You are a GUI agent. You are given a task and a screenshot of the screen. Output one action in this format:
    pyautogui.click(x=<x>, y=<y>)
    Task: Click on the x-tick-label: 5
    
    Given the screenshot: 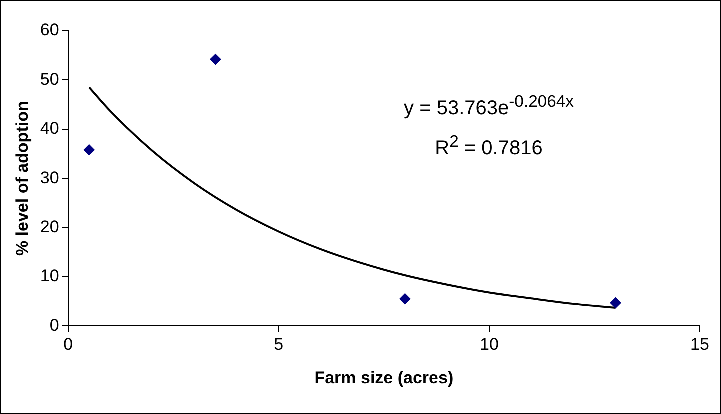 What is the action you would take?
    pyautogui.click(x=279, y=344)
    